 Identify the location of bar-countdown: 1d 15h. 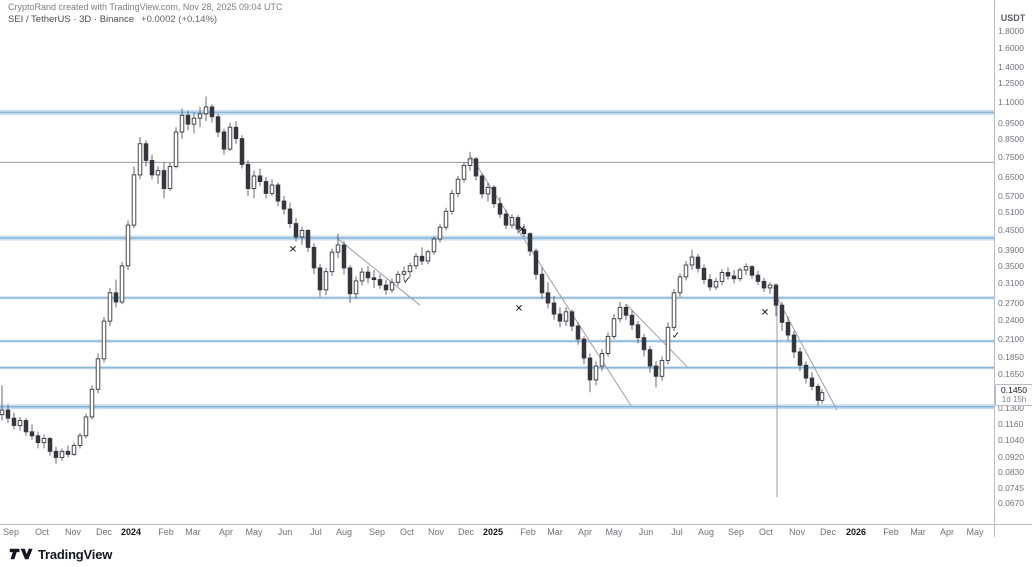
(1014, 399).